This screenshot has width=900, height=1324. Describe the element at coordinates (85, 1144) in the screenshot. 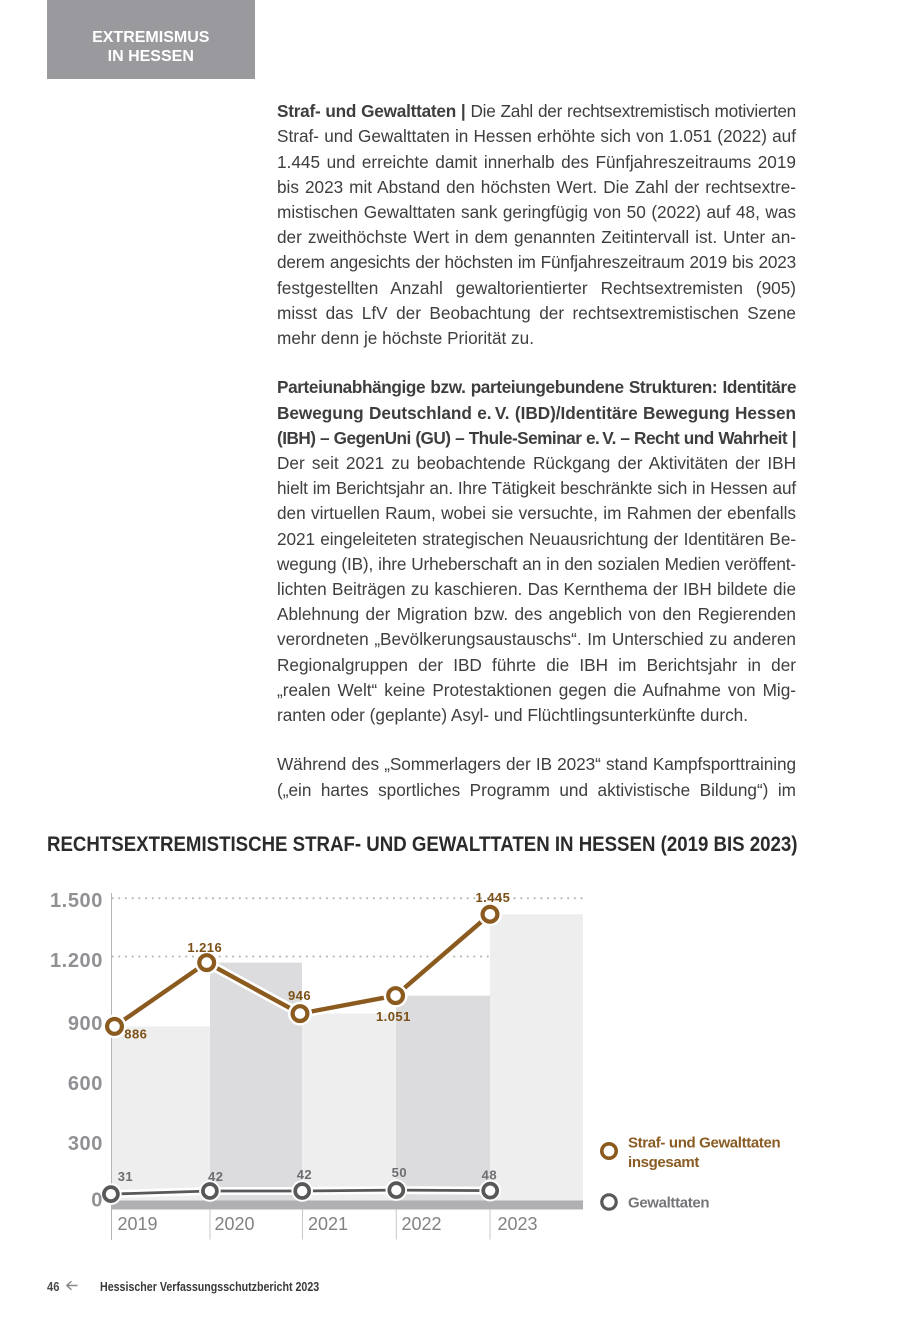

I see `svg-text: 300` at that location.